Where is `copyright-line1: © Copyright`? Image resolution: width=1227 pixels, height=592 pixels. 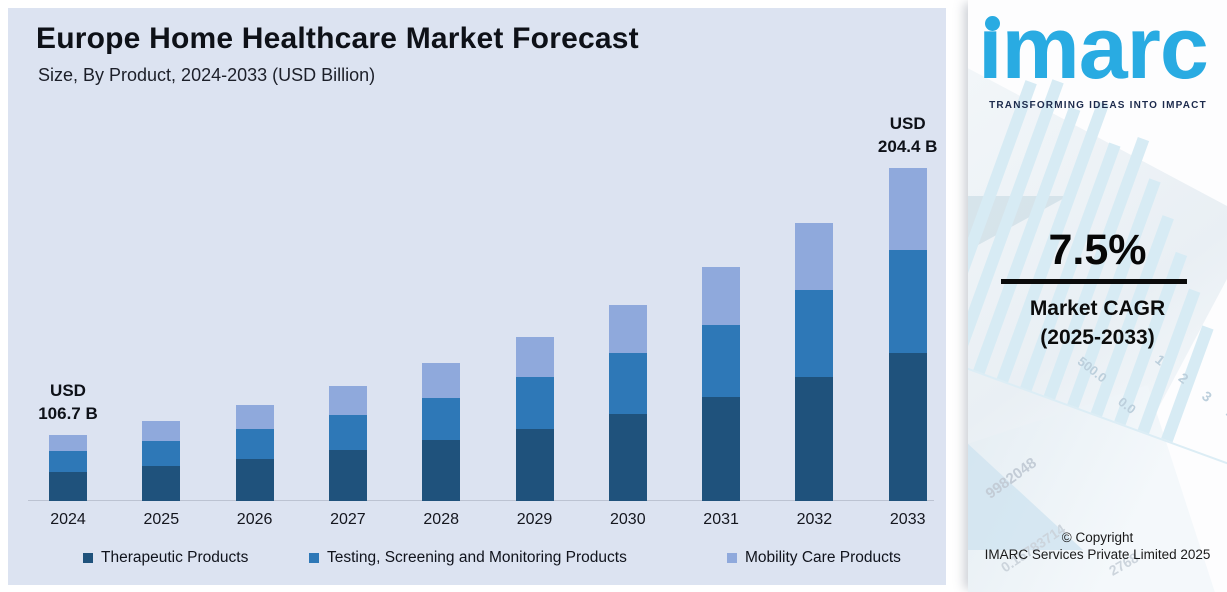 copyright-line1: © Copyright is located at coordinates (1097, 537).